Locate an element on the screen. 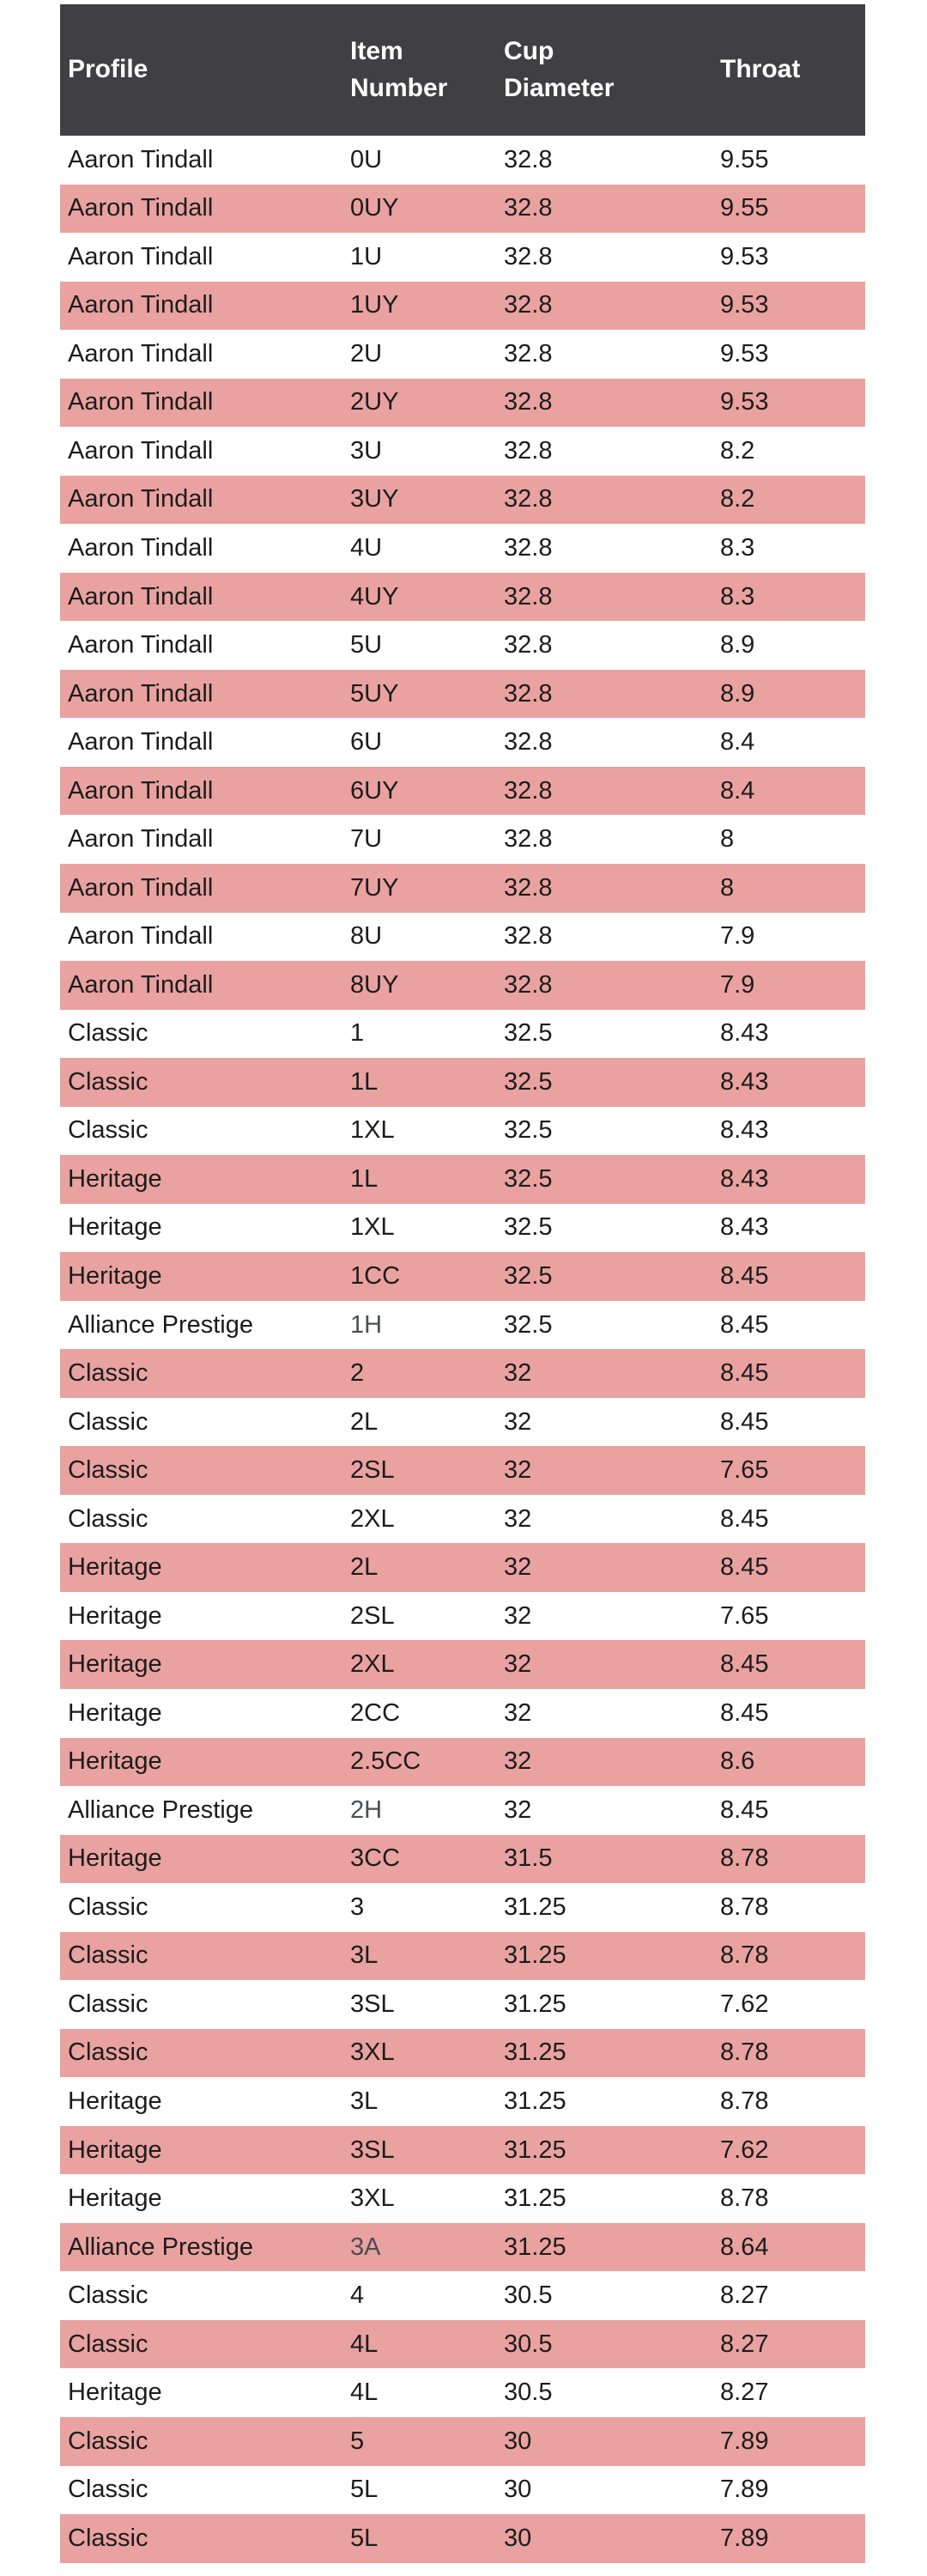 This screenshot has width=927, height=2576. table-row: Aaron Tindall 8UY 32.8 7.9 is located at coordinates (462, 985).